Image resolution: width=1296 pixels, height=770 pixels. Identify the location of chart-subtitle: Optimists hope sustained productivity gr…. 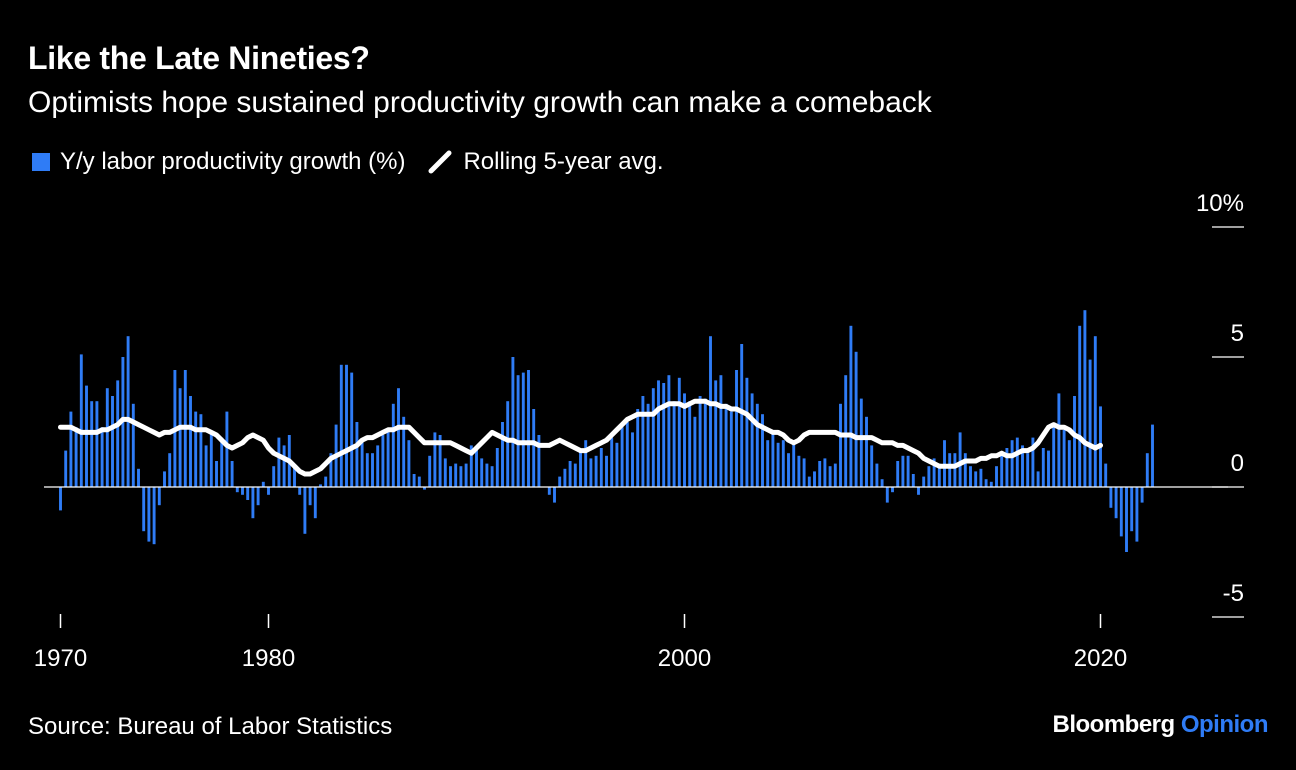
(480, 102).